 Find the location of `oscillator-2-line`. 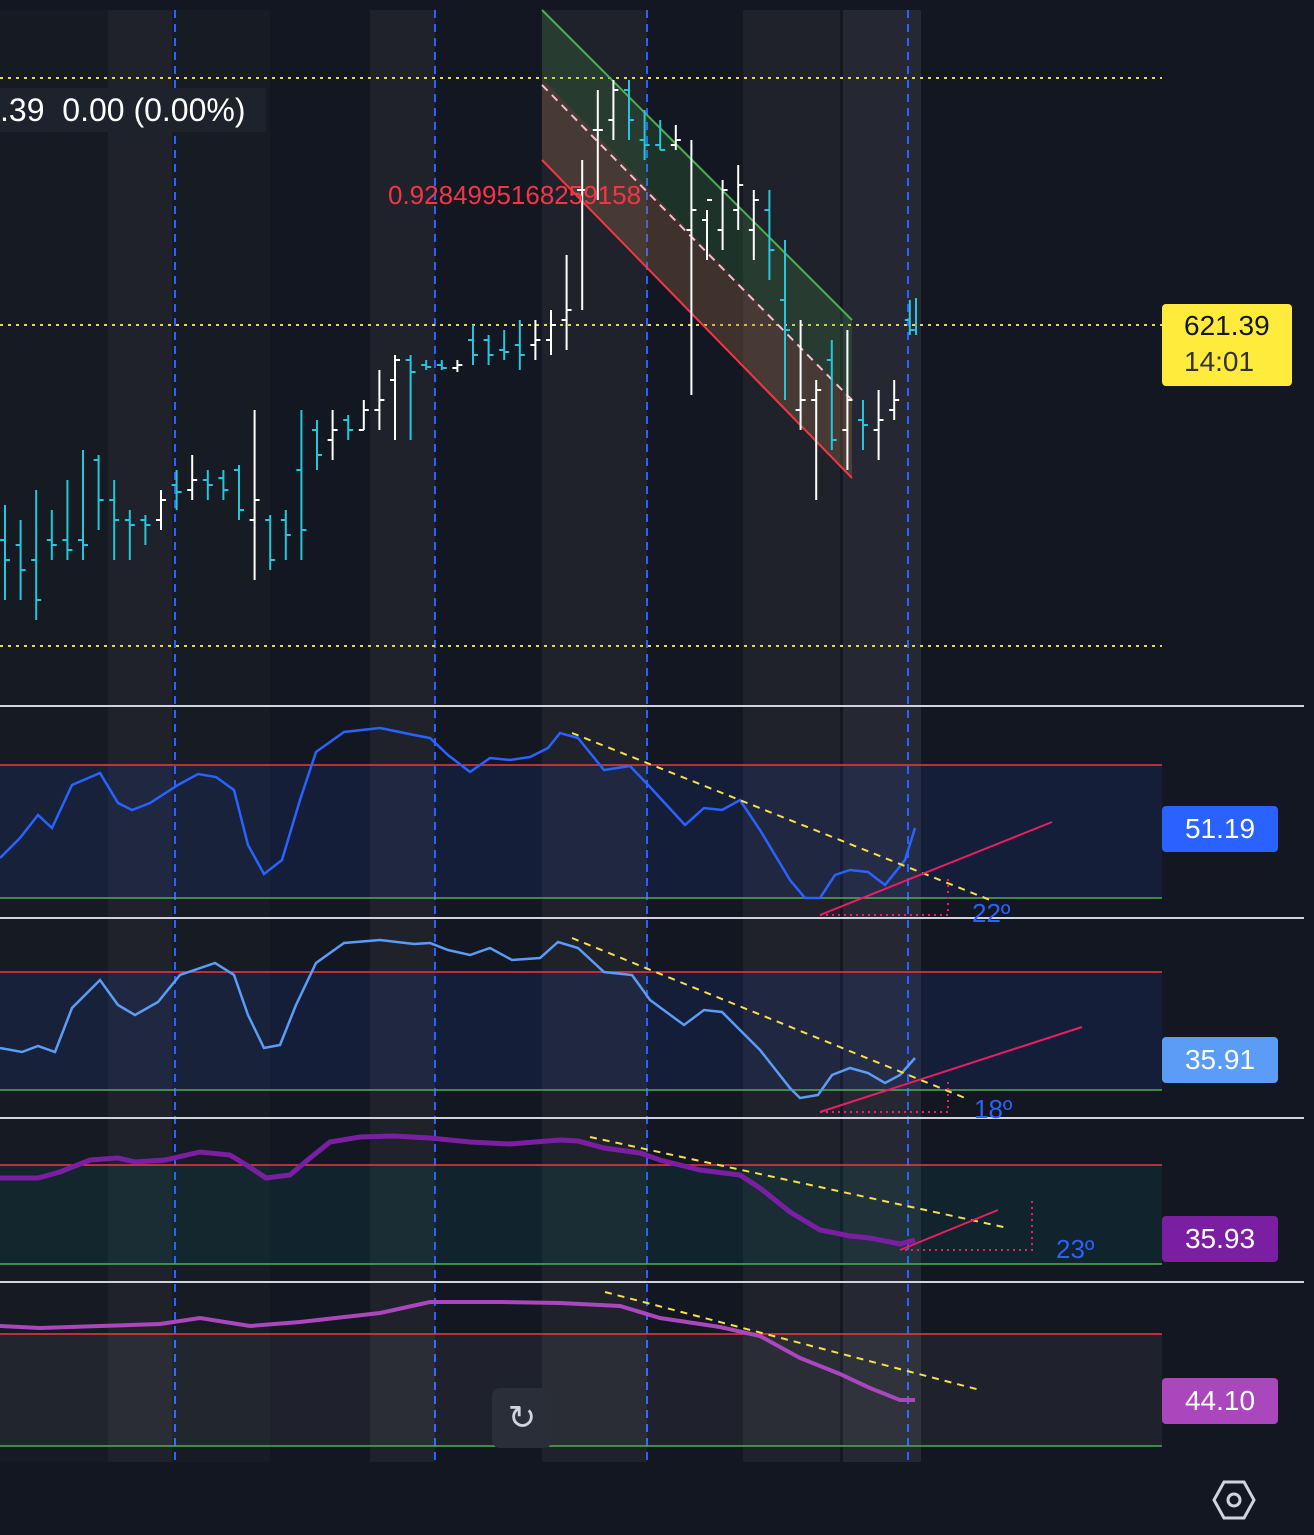

oscillator-2-line is located at coordinates (458, 1019).